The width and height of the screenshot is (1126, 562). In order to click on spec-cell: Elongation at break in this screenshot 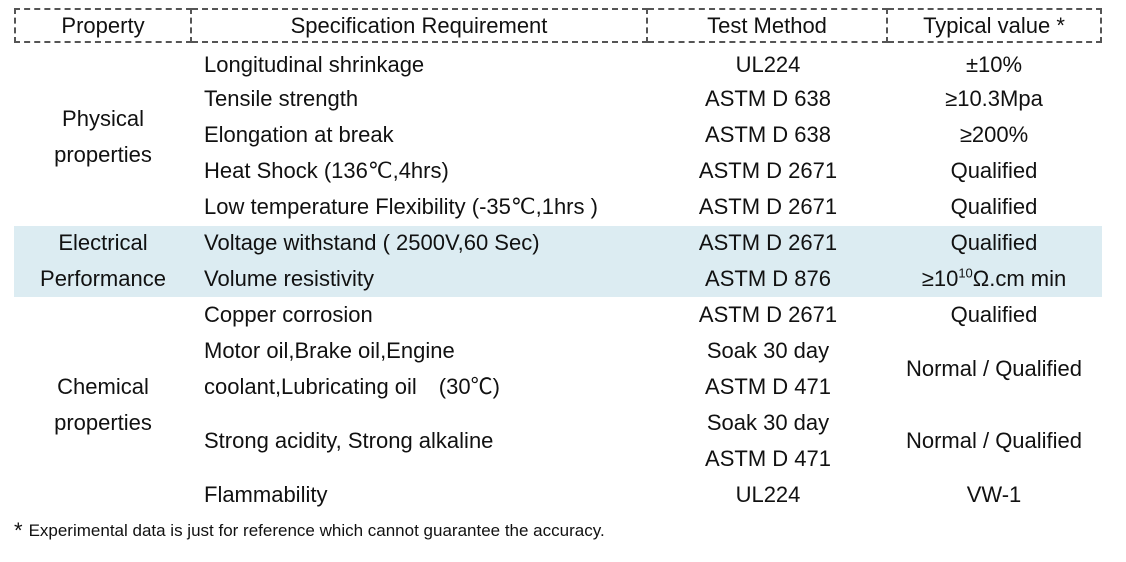, I will do `click(299, 134)`.